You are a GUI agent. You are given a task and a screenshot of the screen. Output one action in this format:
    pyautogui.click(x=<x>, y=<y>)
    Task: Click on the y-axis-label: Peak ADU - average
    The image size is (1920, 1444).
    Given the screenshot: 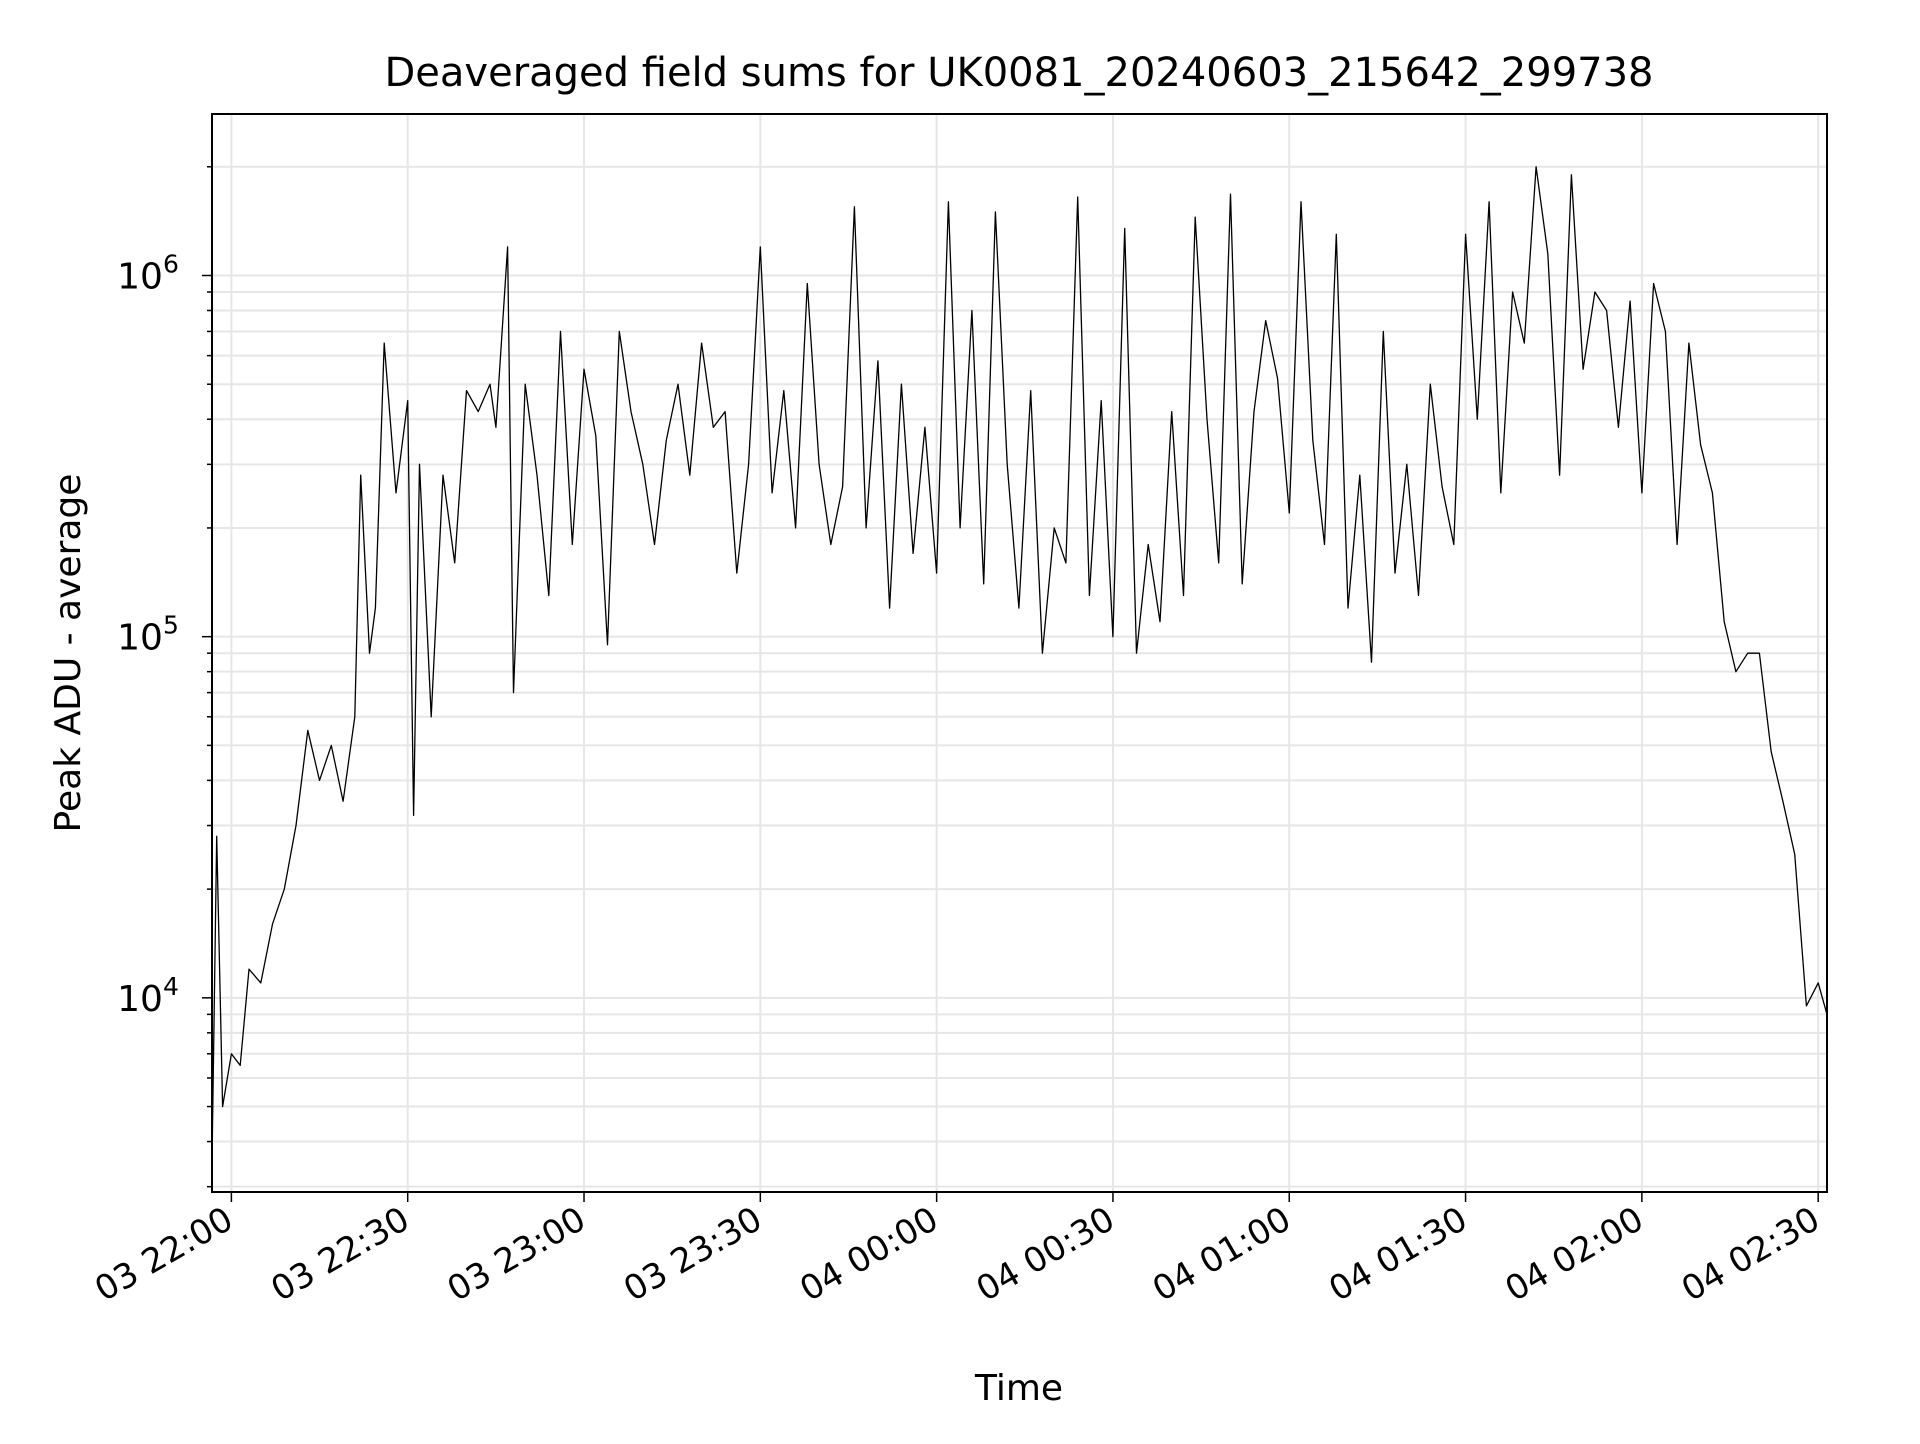 What is the action you would take?
    pyautogui.click(x=68, y=653)
    